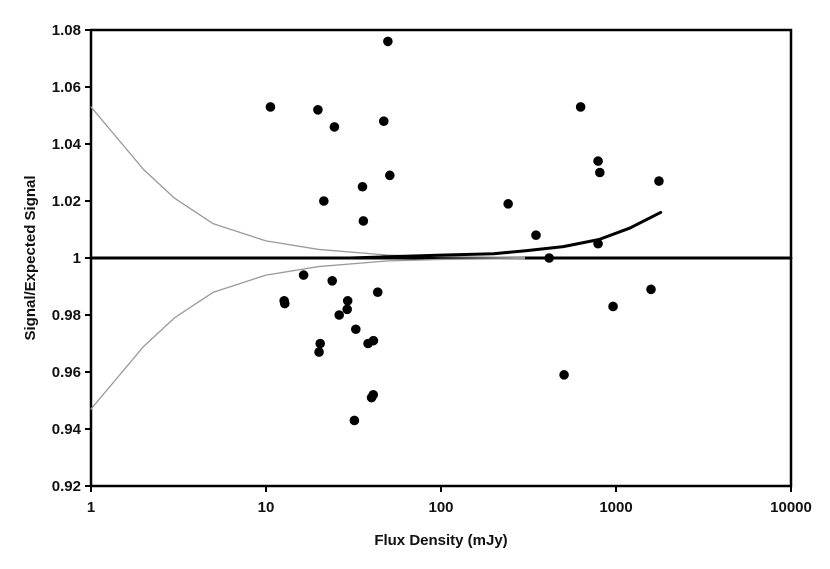 This screenshot has width=830, height=569. I want to click on x-tick-label: 1000, so click(615, 507).